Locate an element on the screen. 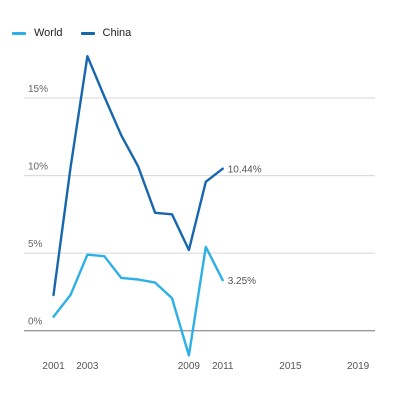  end-label-world: 3.25% is located at coordinates (242, 281).